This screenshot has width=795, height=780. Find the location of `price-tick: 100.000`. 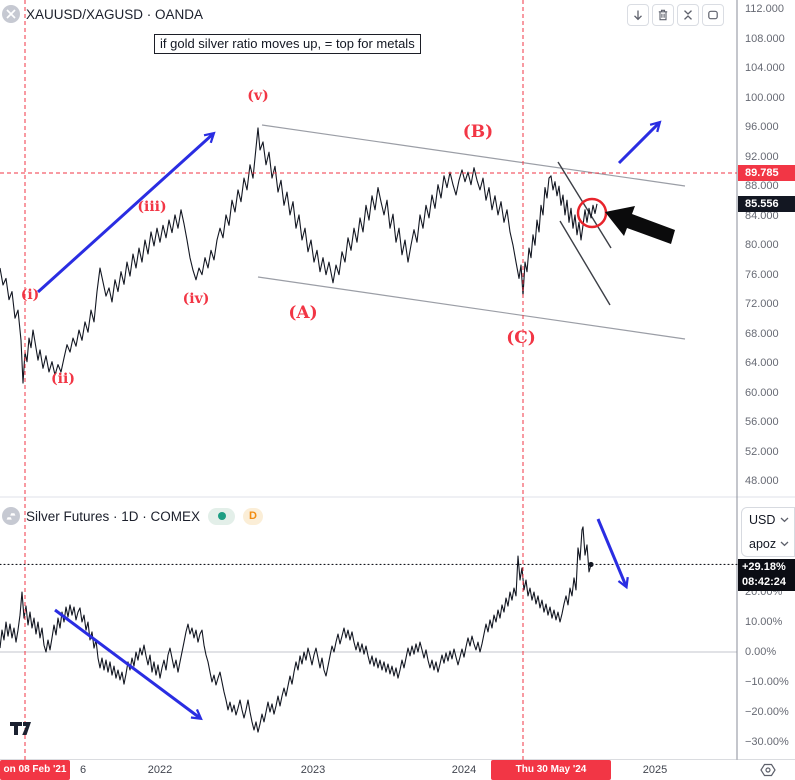

price-tick: 100.000 is located at coordinates (765, 97).